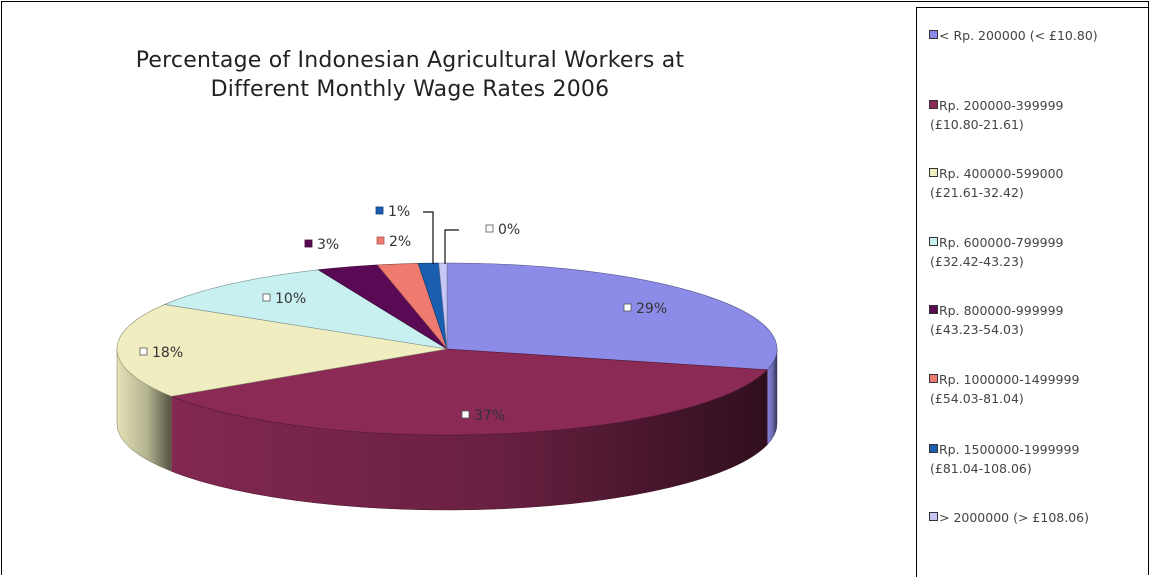 Image resolution: width=1151 pixels, height=577 pixels. I want to click on data-label-5: 3%, so click(321, 245).